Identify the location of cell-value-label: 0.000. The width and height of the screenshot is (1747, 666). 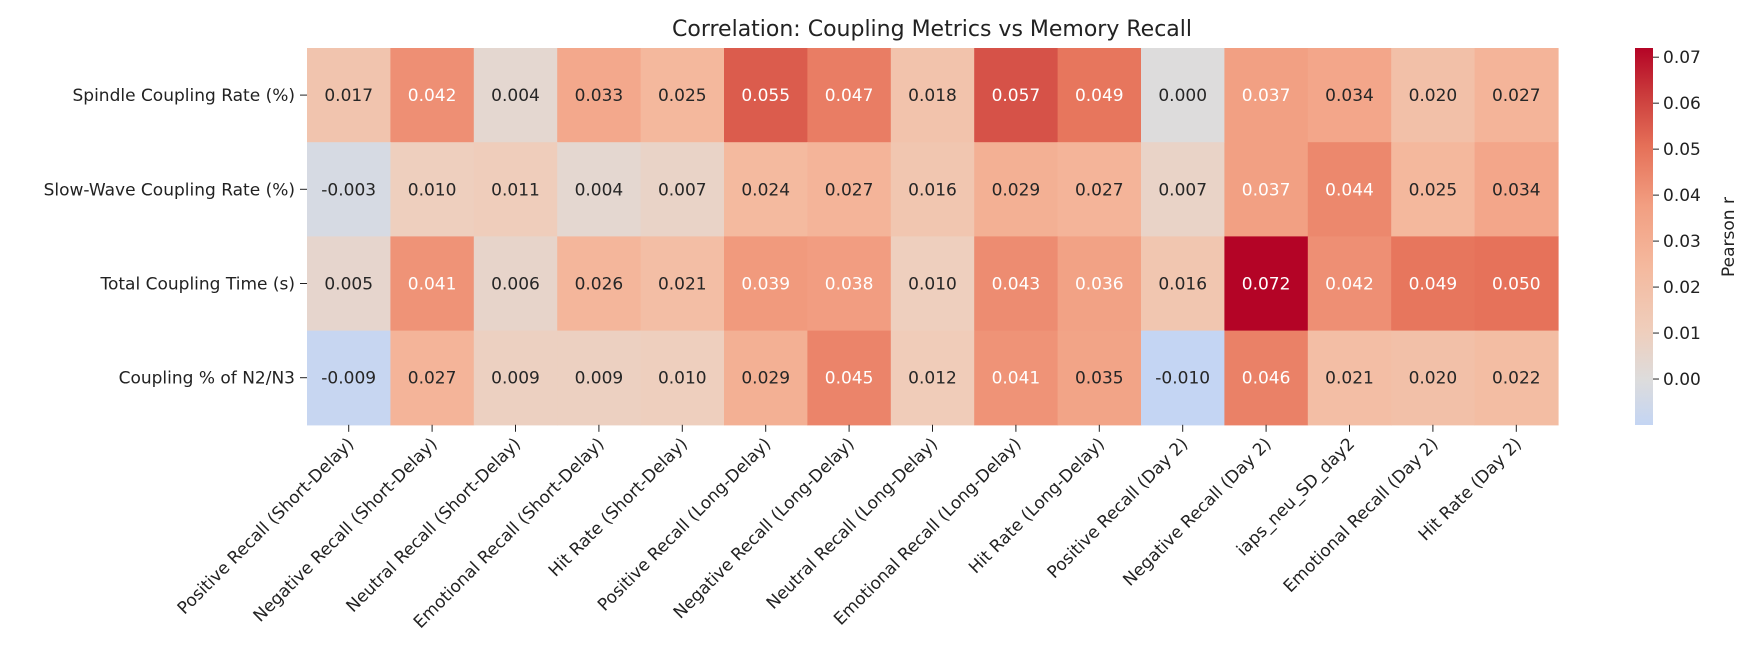
(1182, 96).